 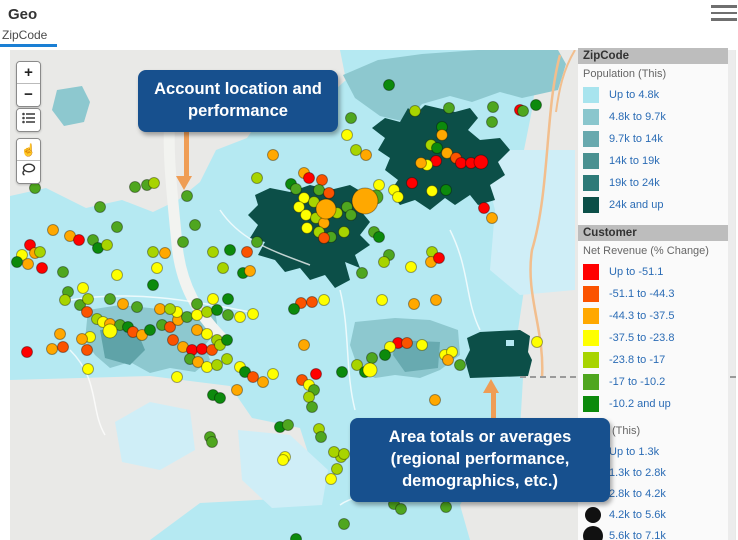 What do you see at coordinates (724, 13) in the screenshot?
I see `menu-icon` at bounding box center [724, 13].